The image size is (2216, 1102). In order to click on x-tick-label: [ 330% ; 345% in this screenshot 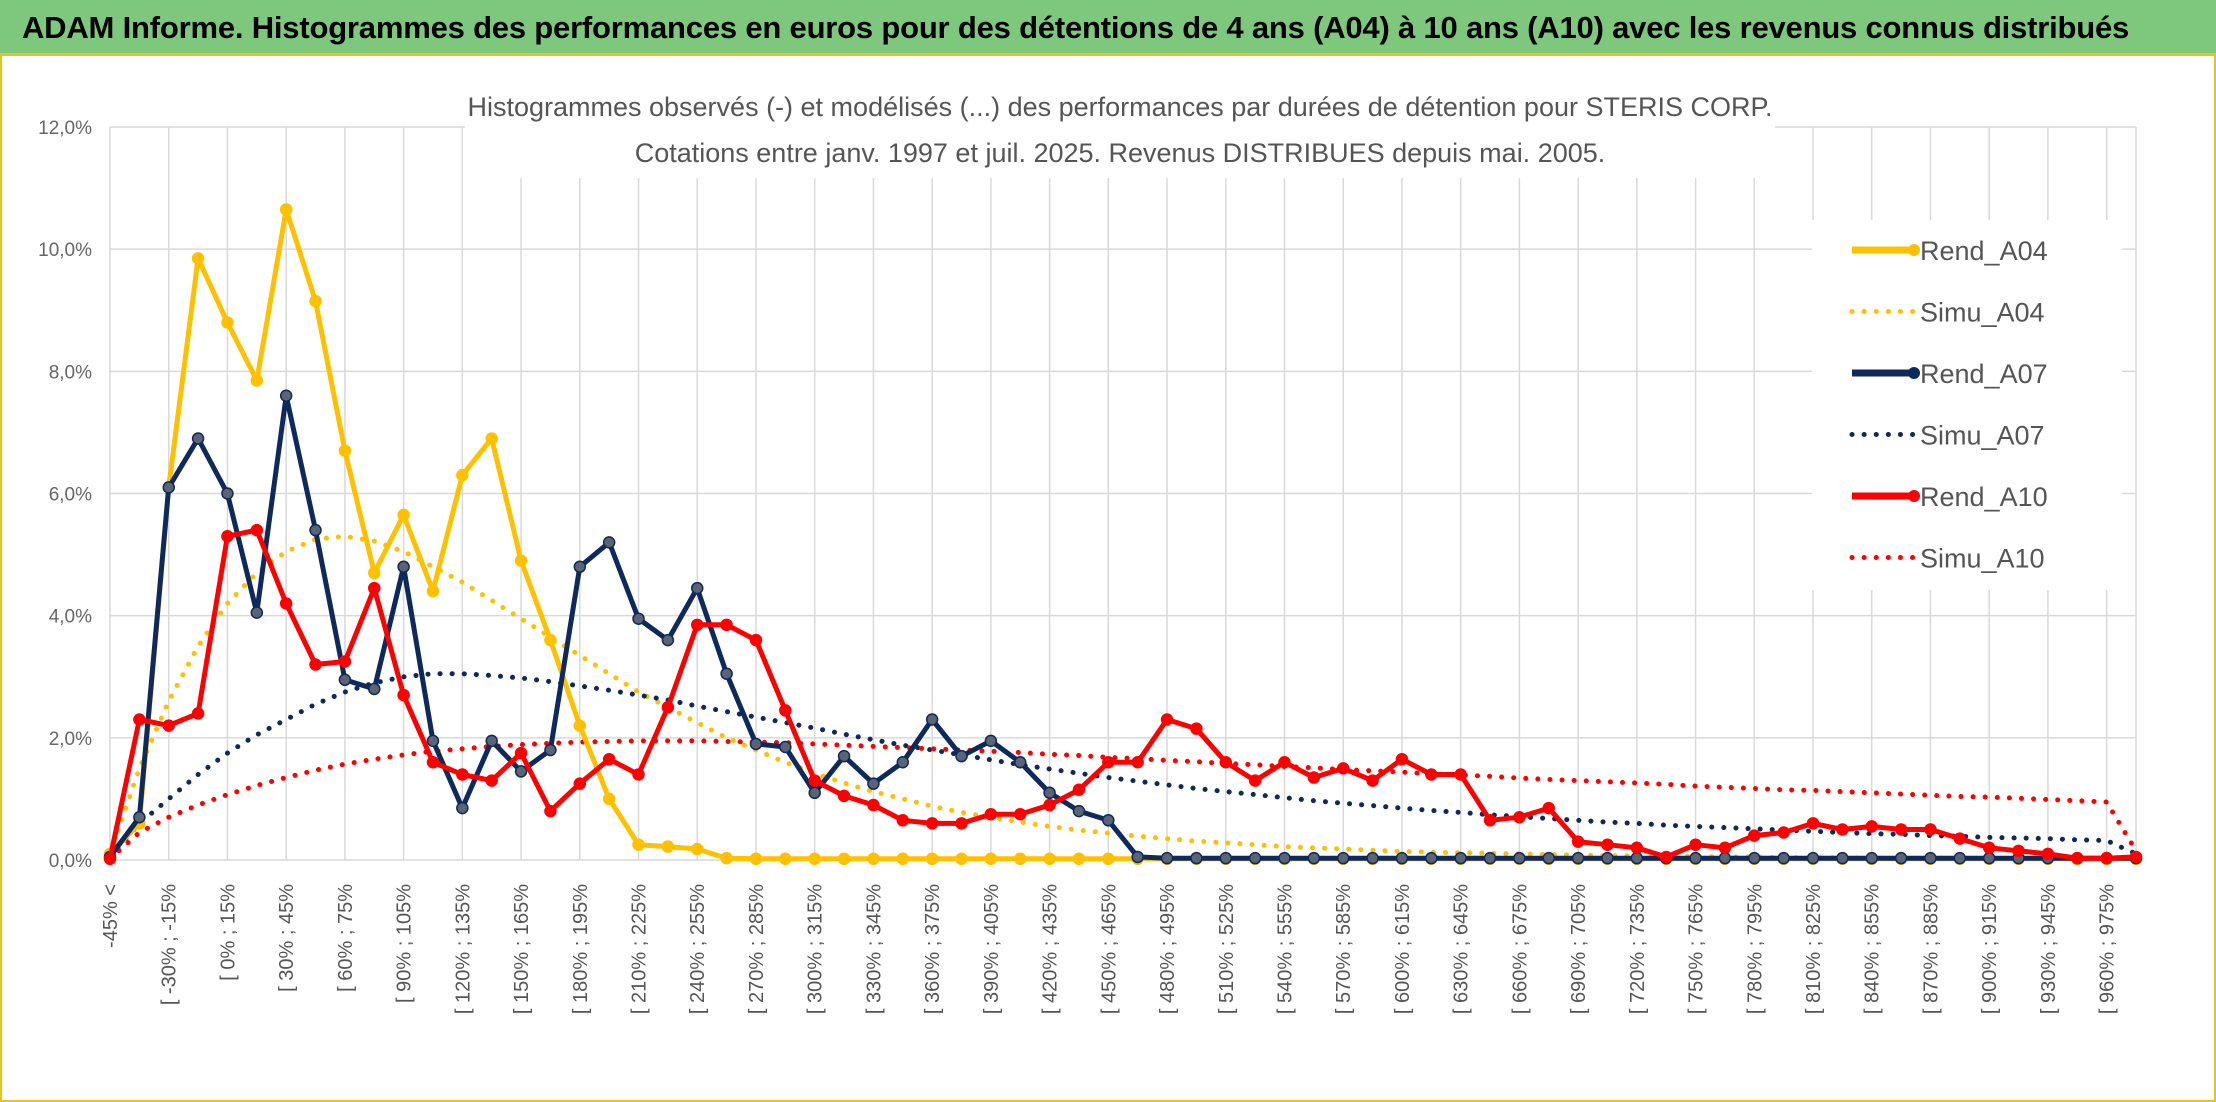, I will do `click(874, 949)`.